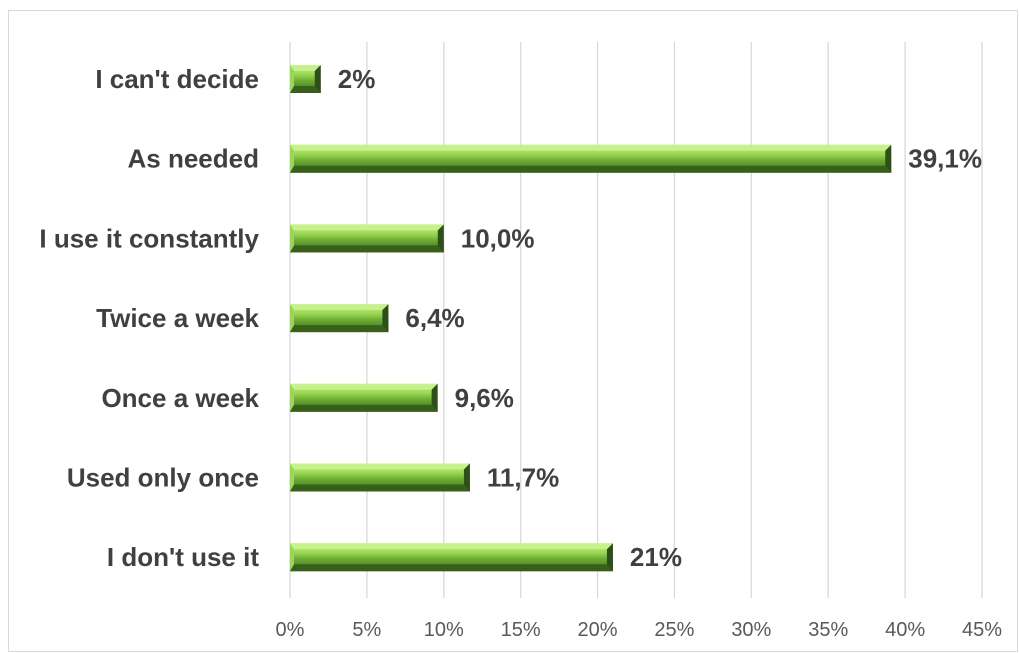 The width and height of the screenshot is (1019, 653). Describe the element at coordinates (357, 79) in the screenshot. I see `value-label: 2%` at that location.